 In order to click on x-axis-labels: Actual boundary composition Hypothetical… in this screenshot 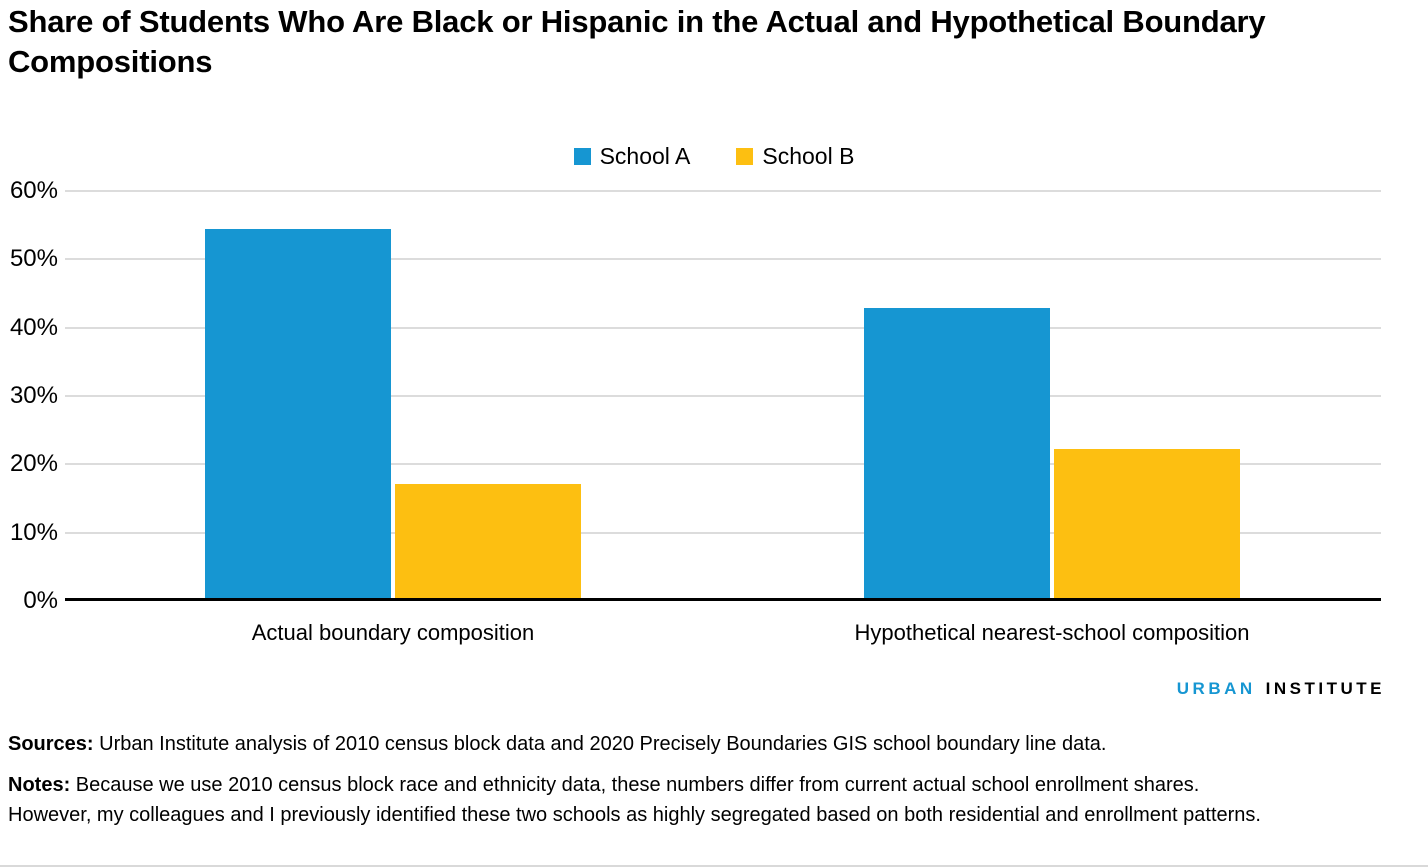, I will do `click(723, 637)`.